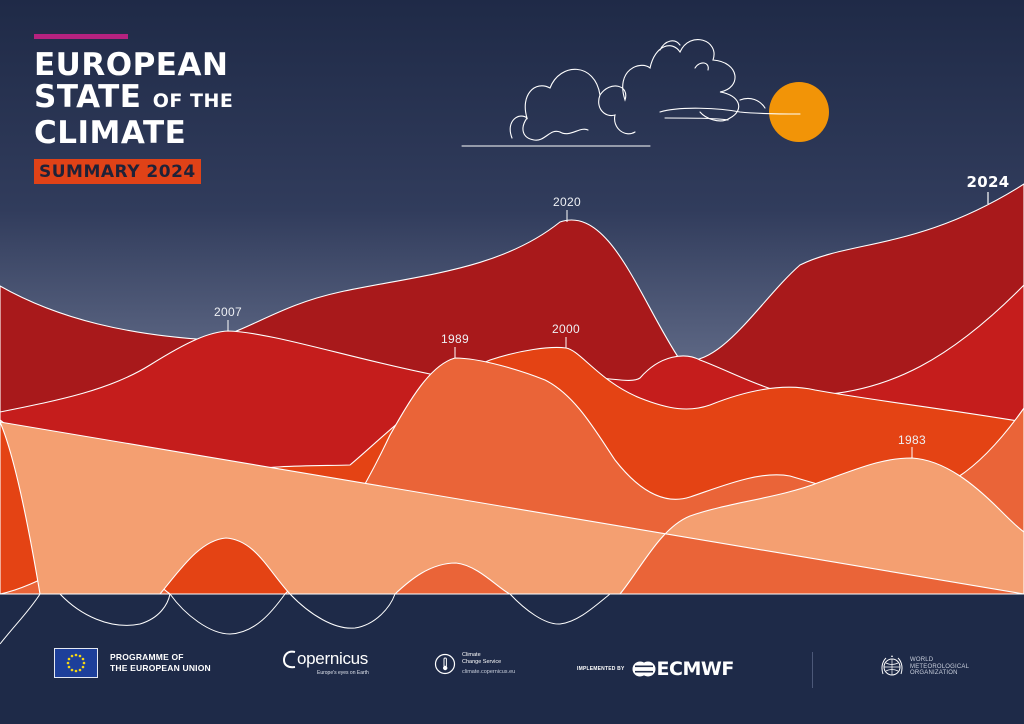 This screenshot has width=1024, height=724. I want to click on reflection-mid, so click(342, 611).